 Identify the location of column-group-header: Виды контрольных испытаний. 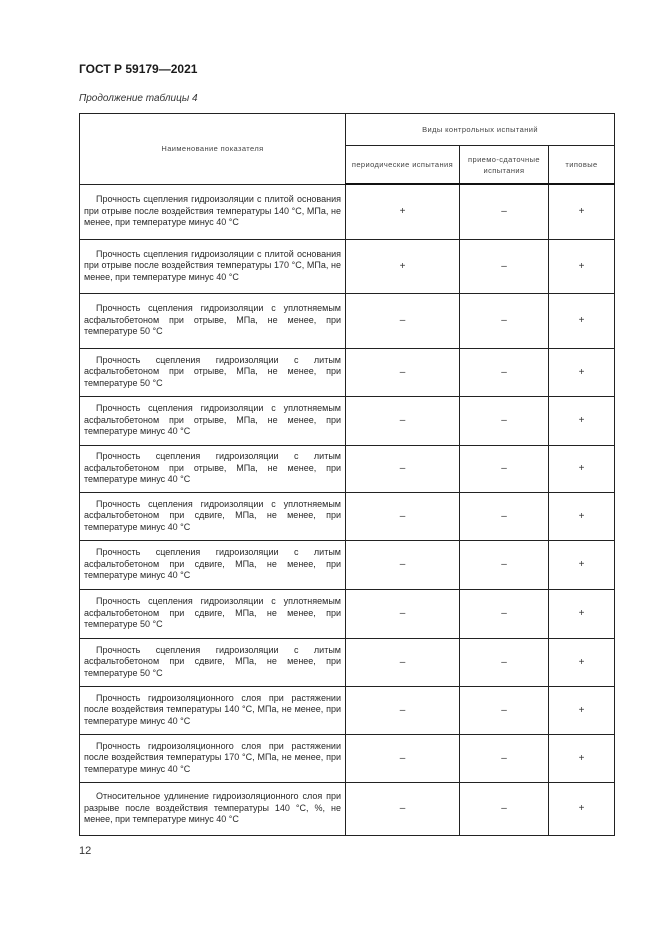
(480, 129).